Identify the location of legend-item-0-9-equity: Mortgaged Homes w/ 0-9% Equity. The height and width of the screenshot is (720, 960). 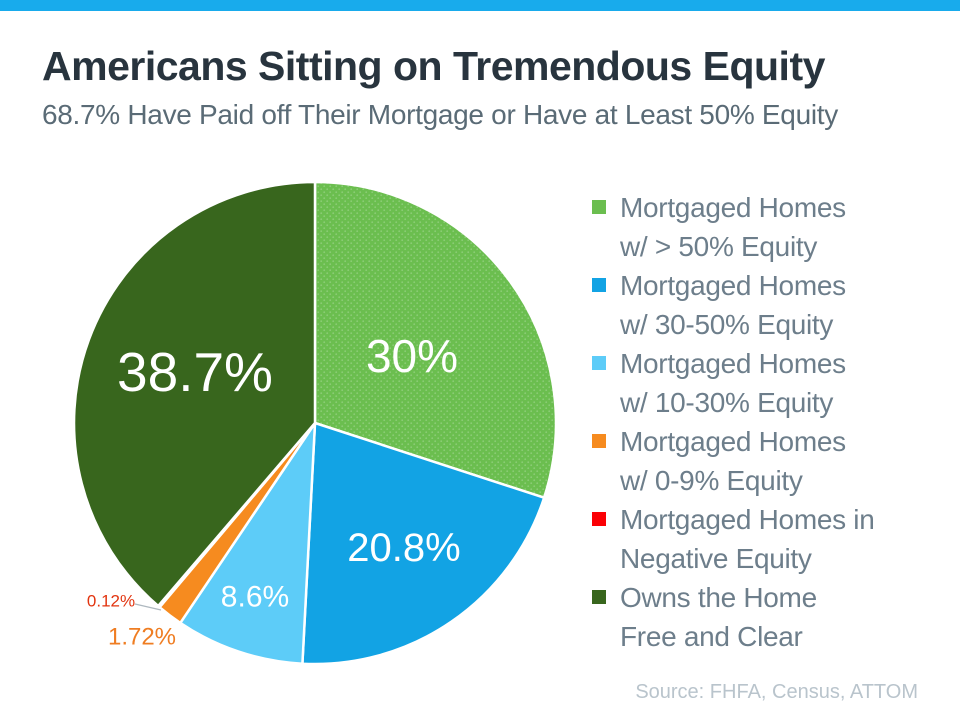
(764, 461).